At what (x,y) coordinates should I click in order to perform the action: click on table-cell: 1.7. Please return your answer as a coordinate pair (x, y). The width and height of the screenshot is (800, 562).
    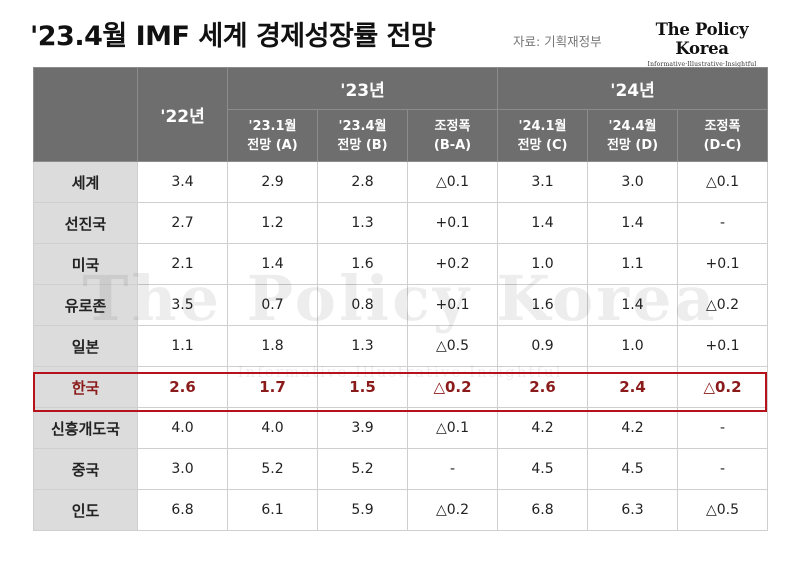
    Looking at the image, I should click on (272, 387).